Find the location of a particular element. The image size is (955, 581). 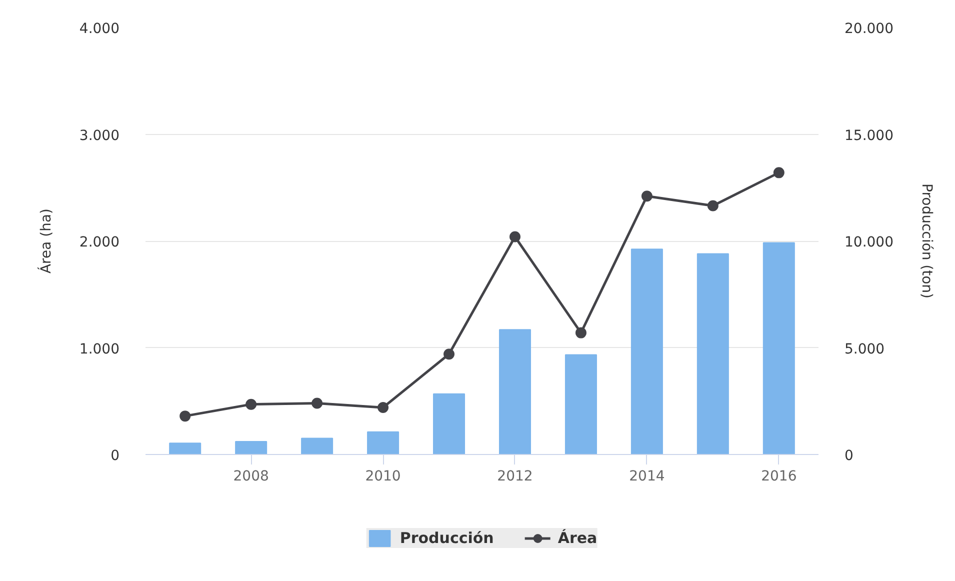

y2-tick-label: 0 is located at coordinates (849, 456).